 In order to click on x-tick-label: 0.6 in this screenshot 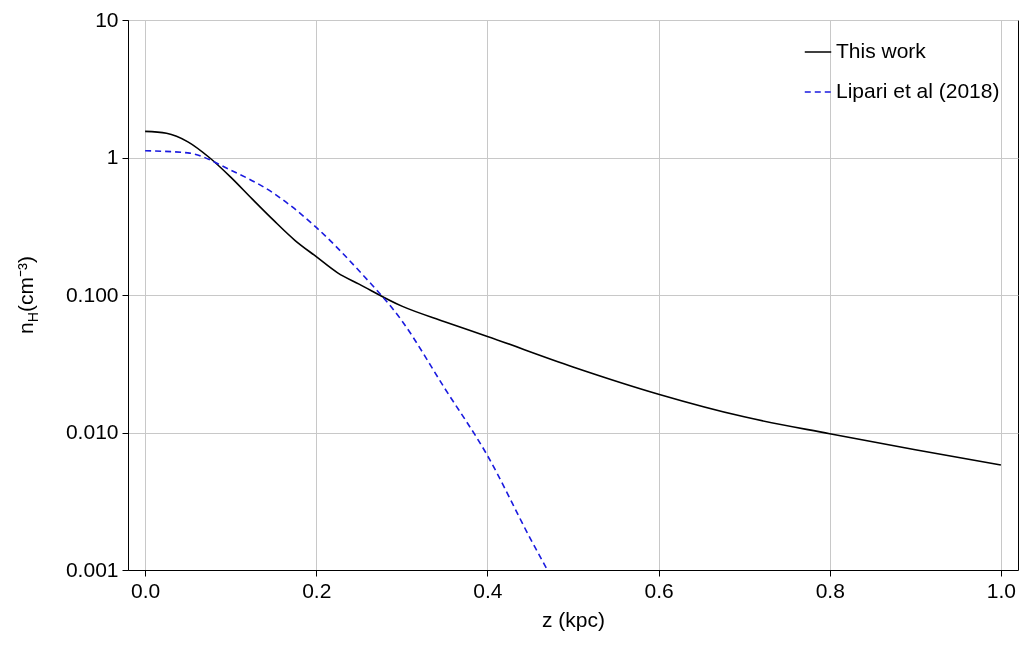, I will do `click(659, 590)`.